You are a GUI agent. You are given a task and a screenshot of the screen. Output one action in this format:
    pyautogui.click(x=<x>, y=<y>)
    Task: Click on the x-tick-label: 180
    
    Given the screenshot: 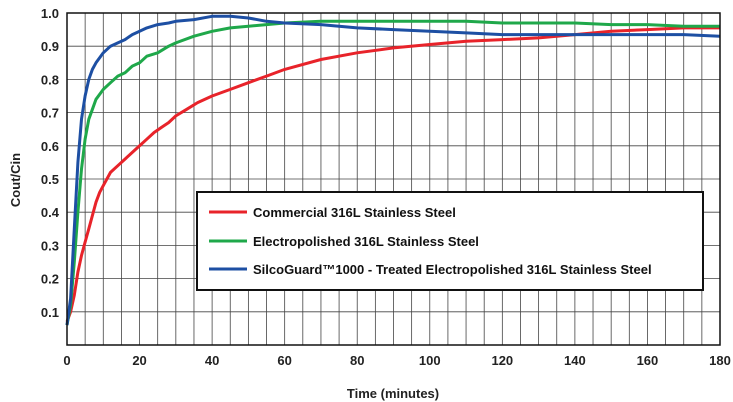 What is the action you would take?
    pyautogui.click(x=720, y=360)
    